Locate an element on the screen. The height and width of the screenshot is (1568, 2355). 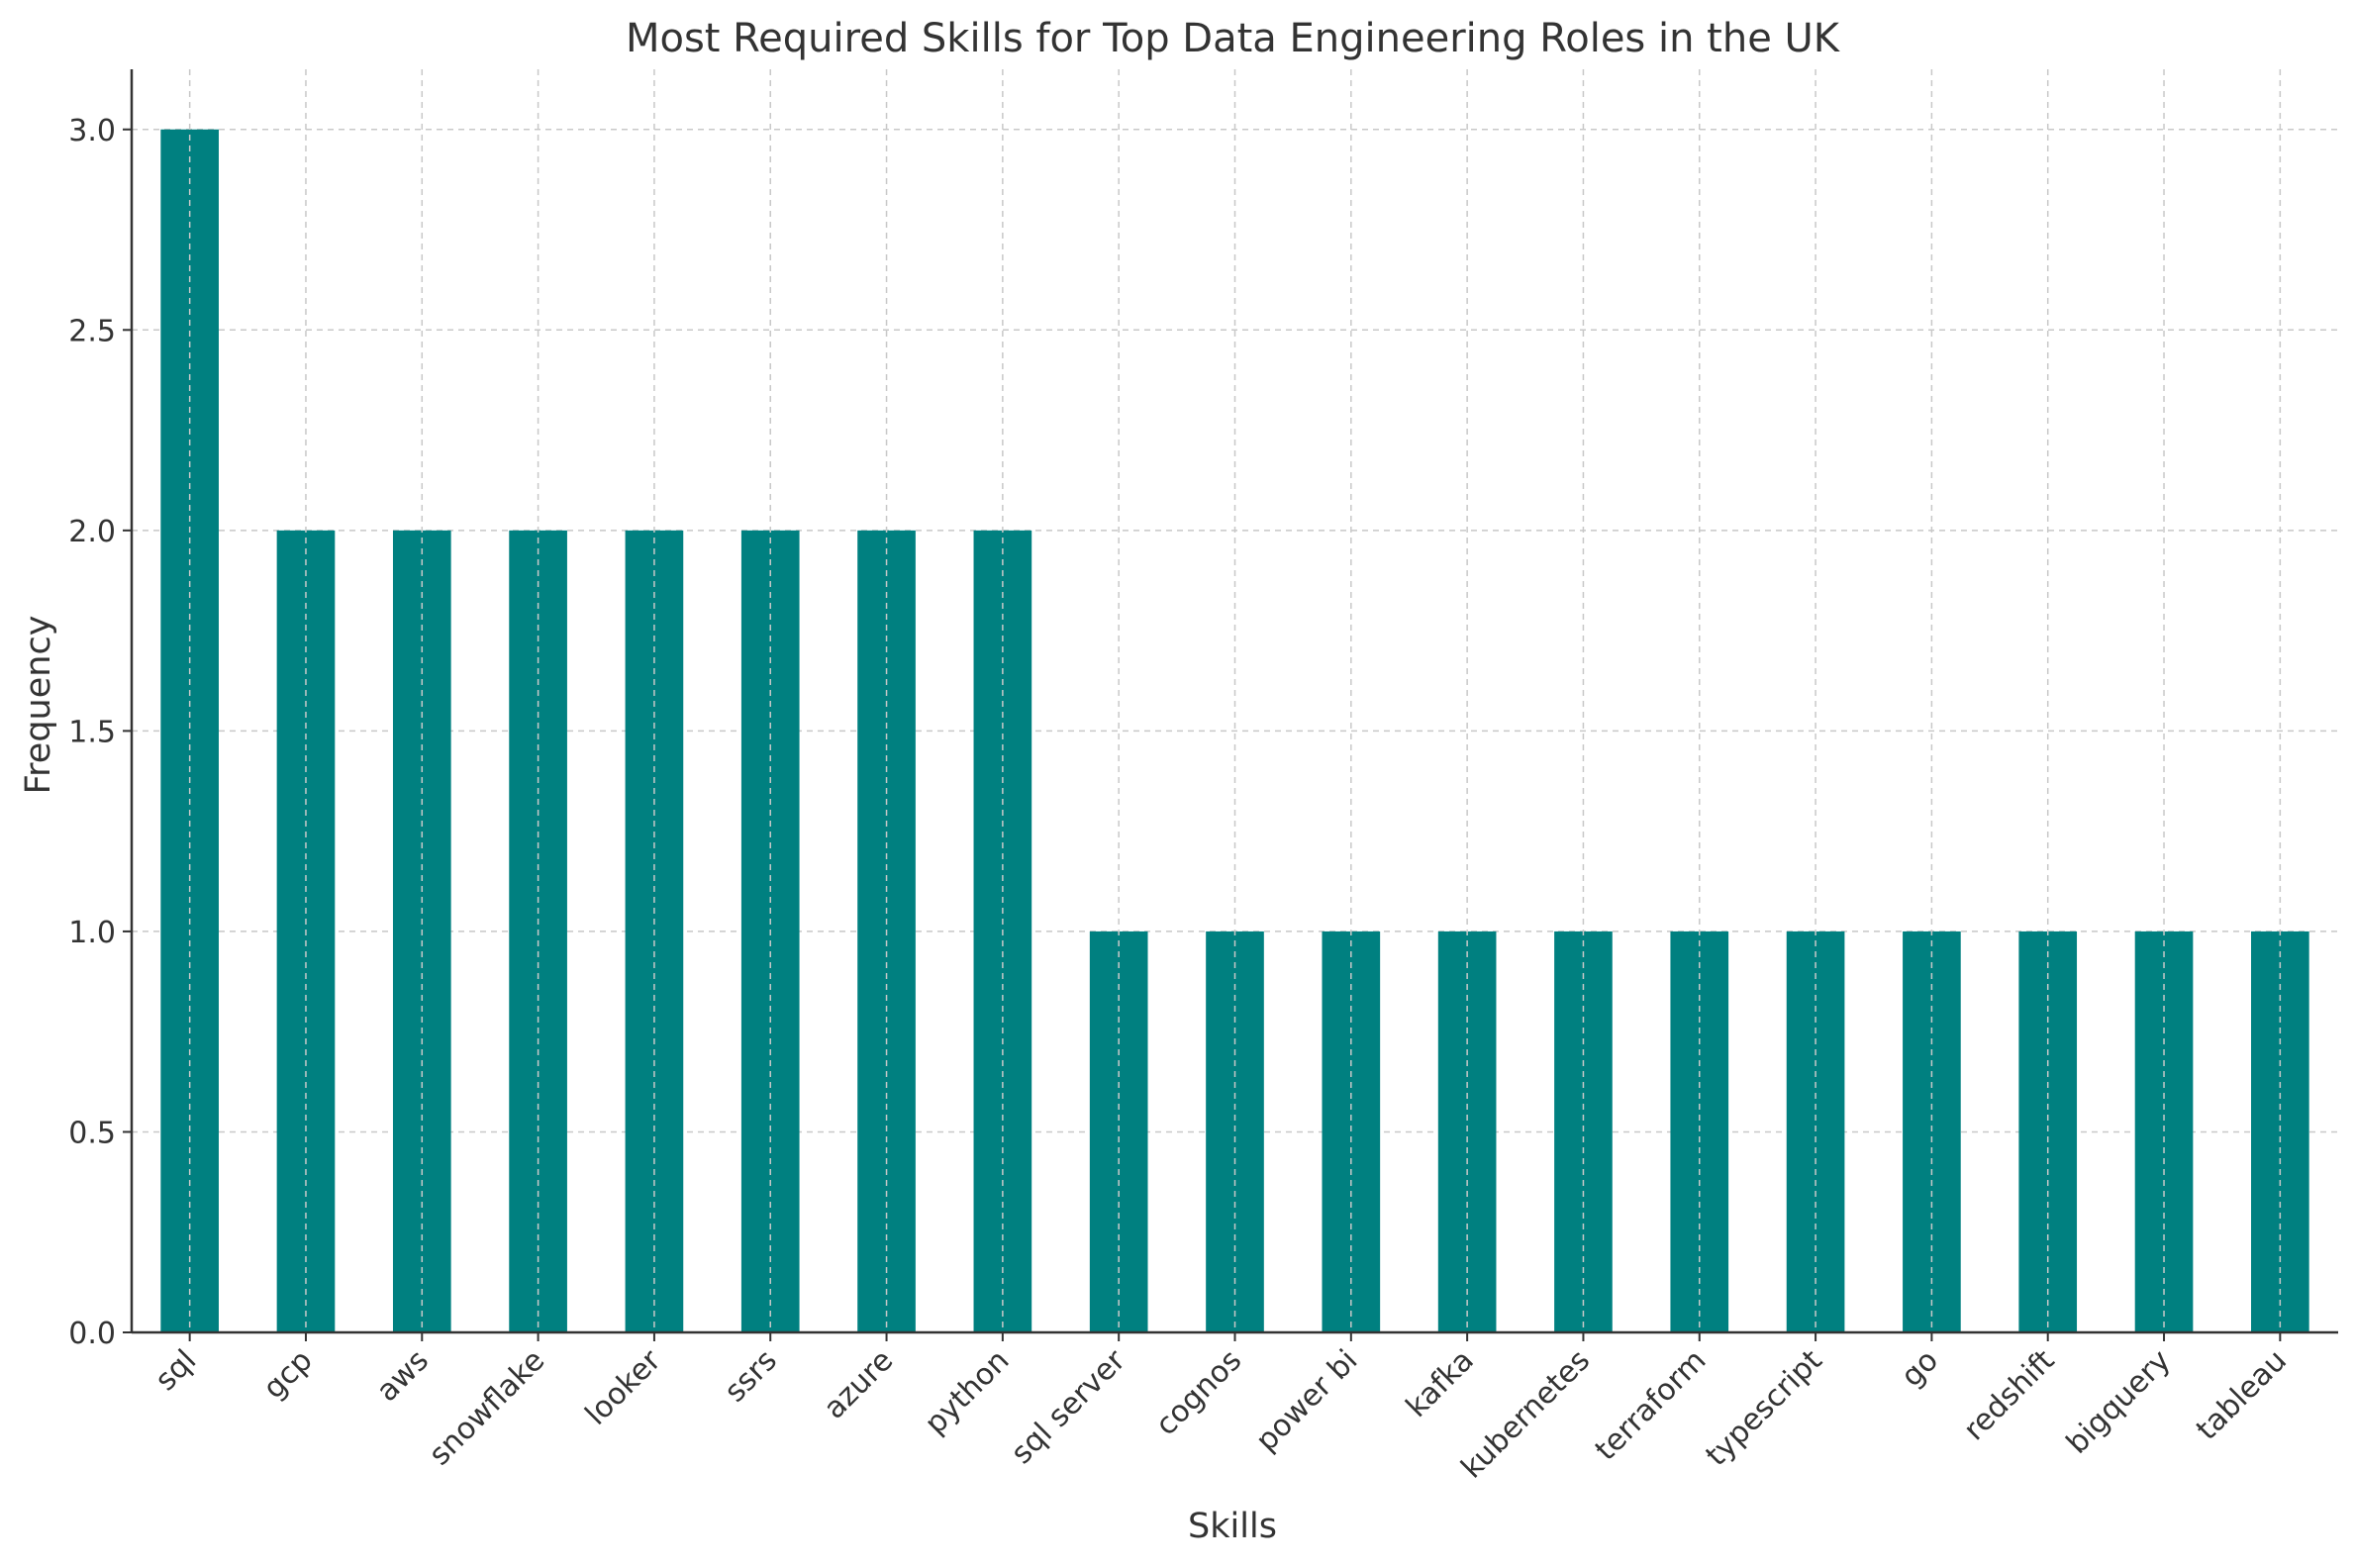
x-tick-label: typescript is located at coordinates (1764, 1408).